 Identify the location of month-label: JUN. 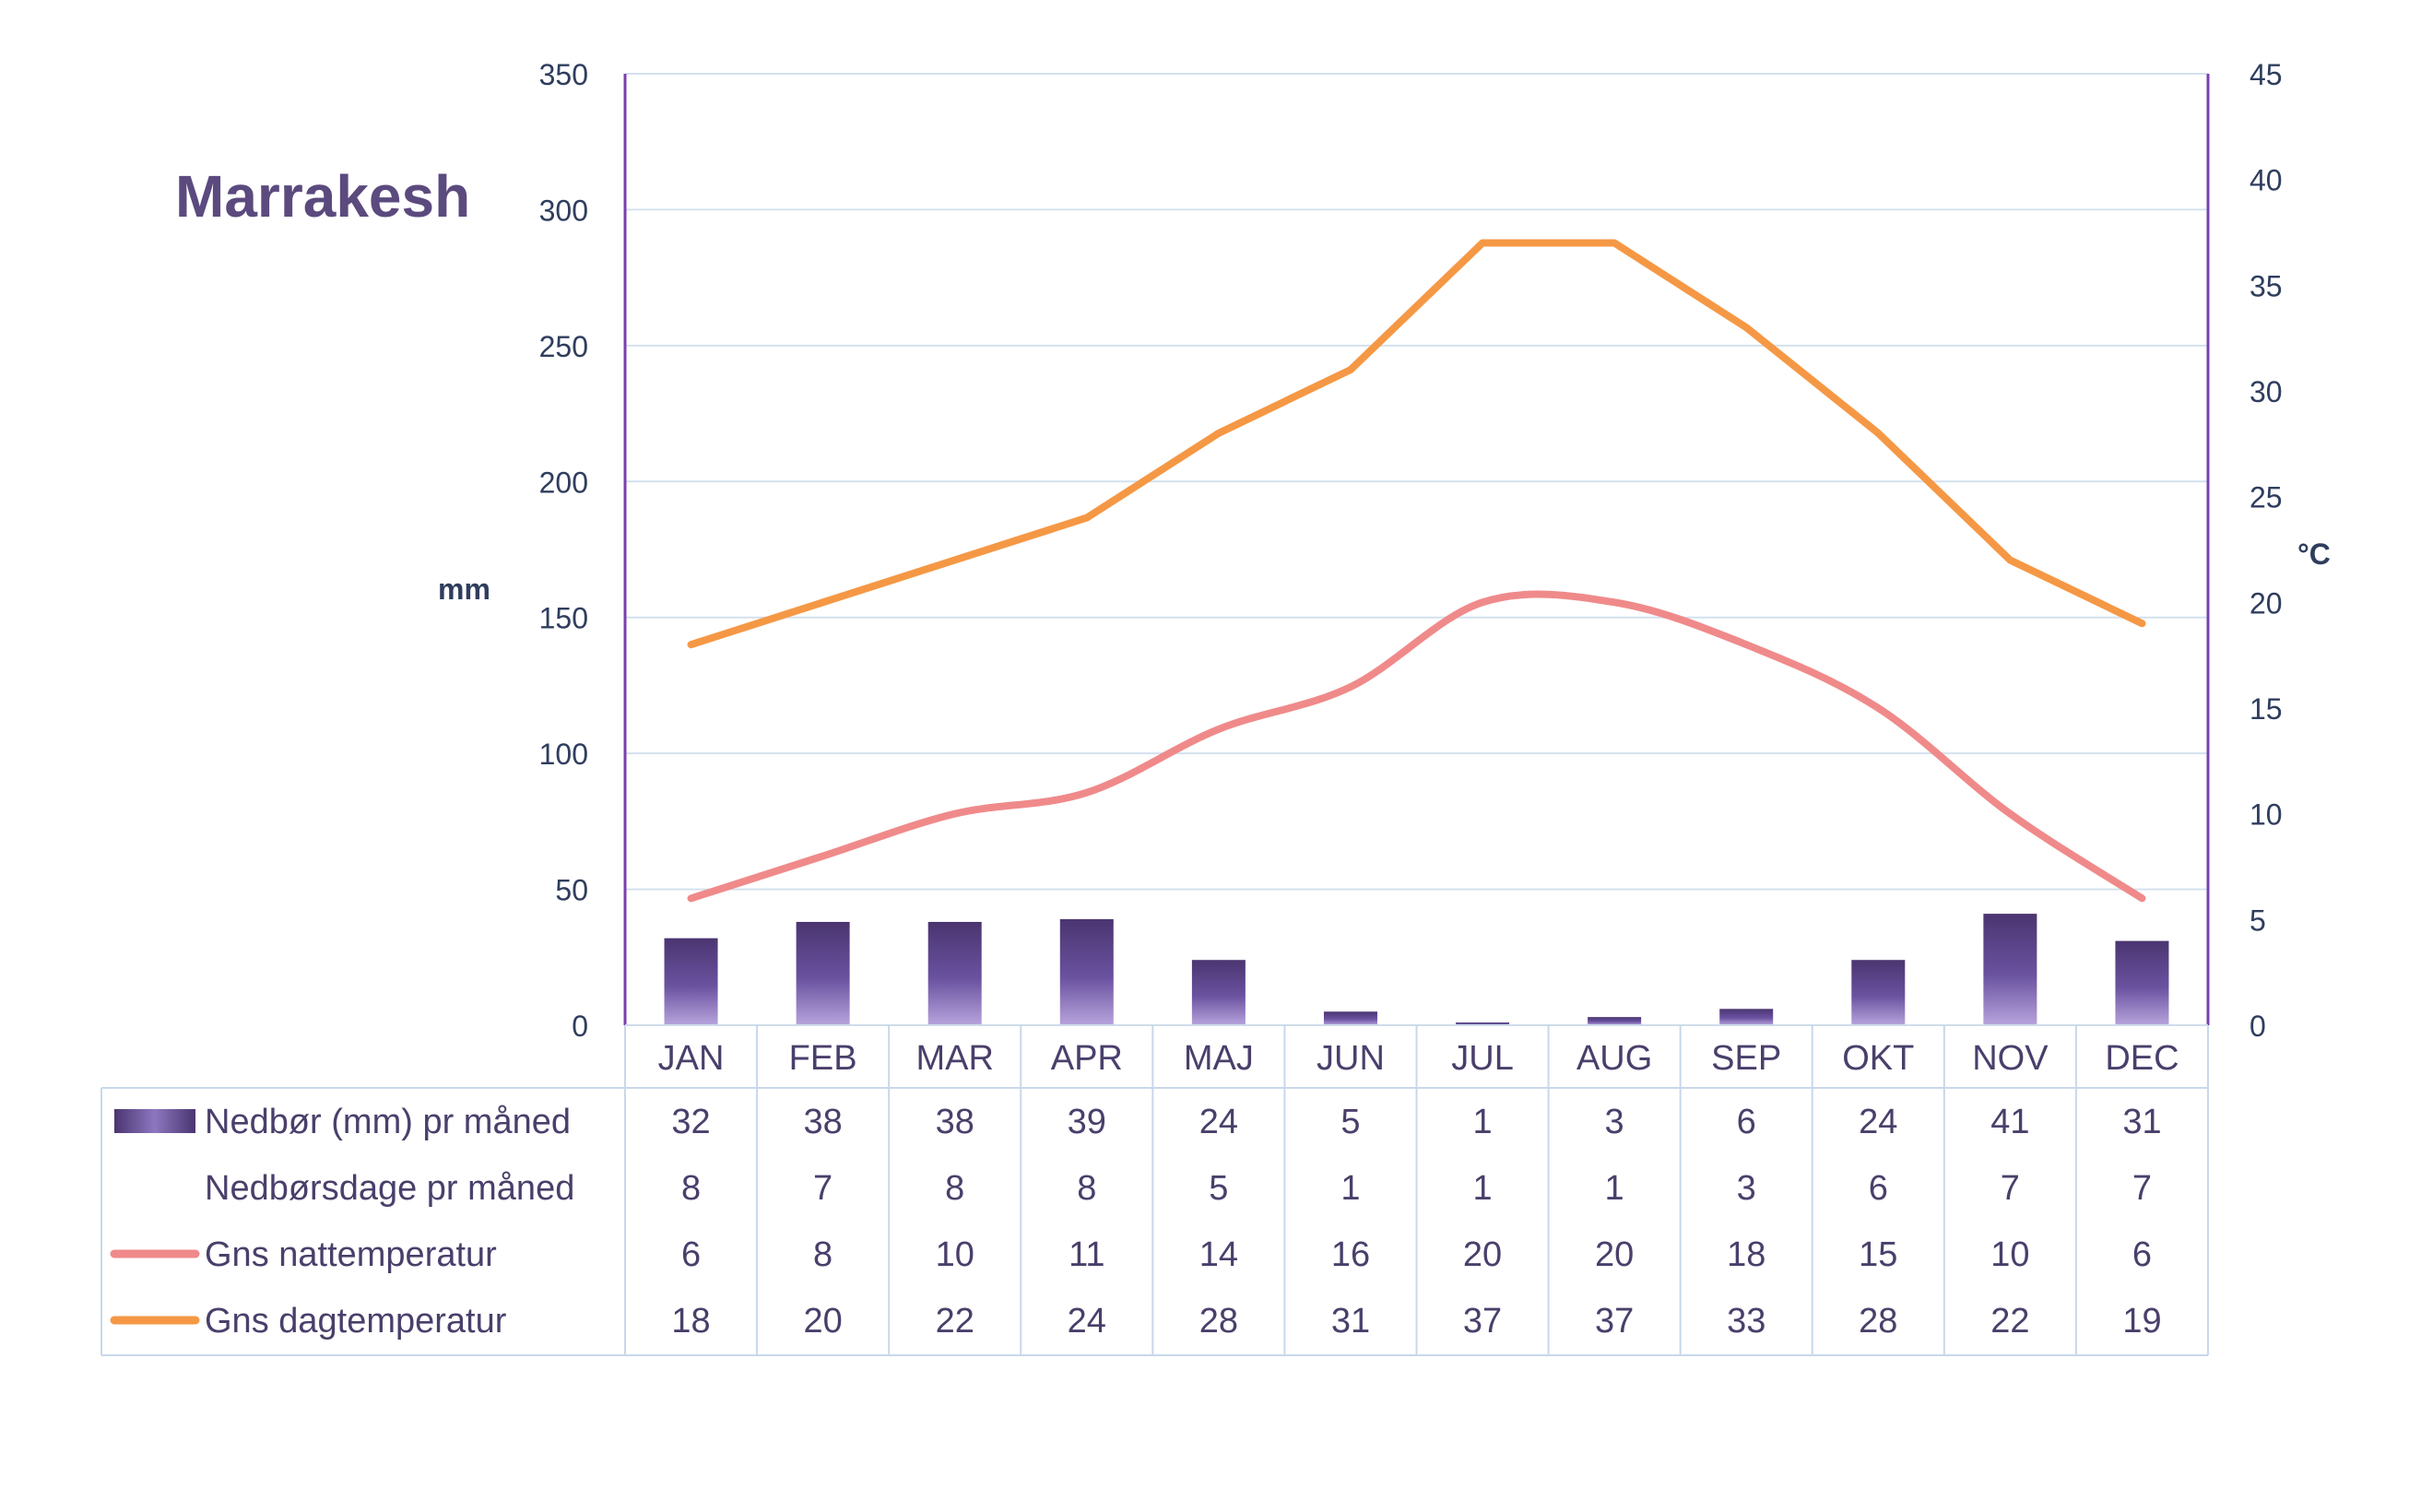
(1351, 1058).